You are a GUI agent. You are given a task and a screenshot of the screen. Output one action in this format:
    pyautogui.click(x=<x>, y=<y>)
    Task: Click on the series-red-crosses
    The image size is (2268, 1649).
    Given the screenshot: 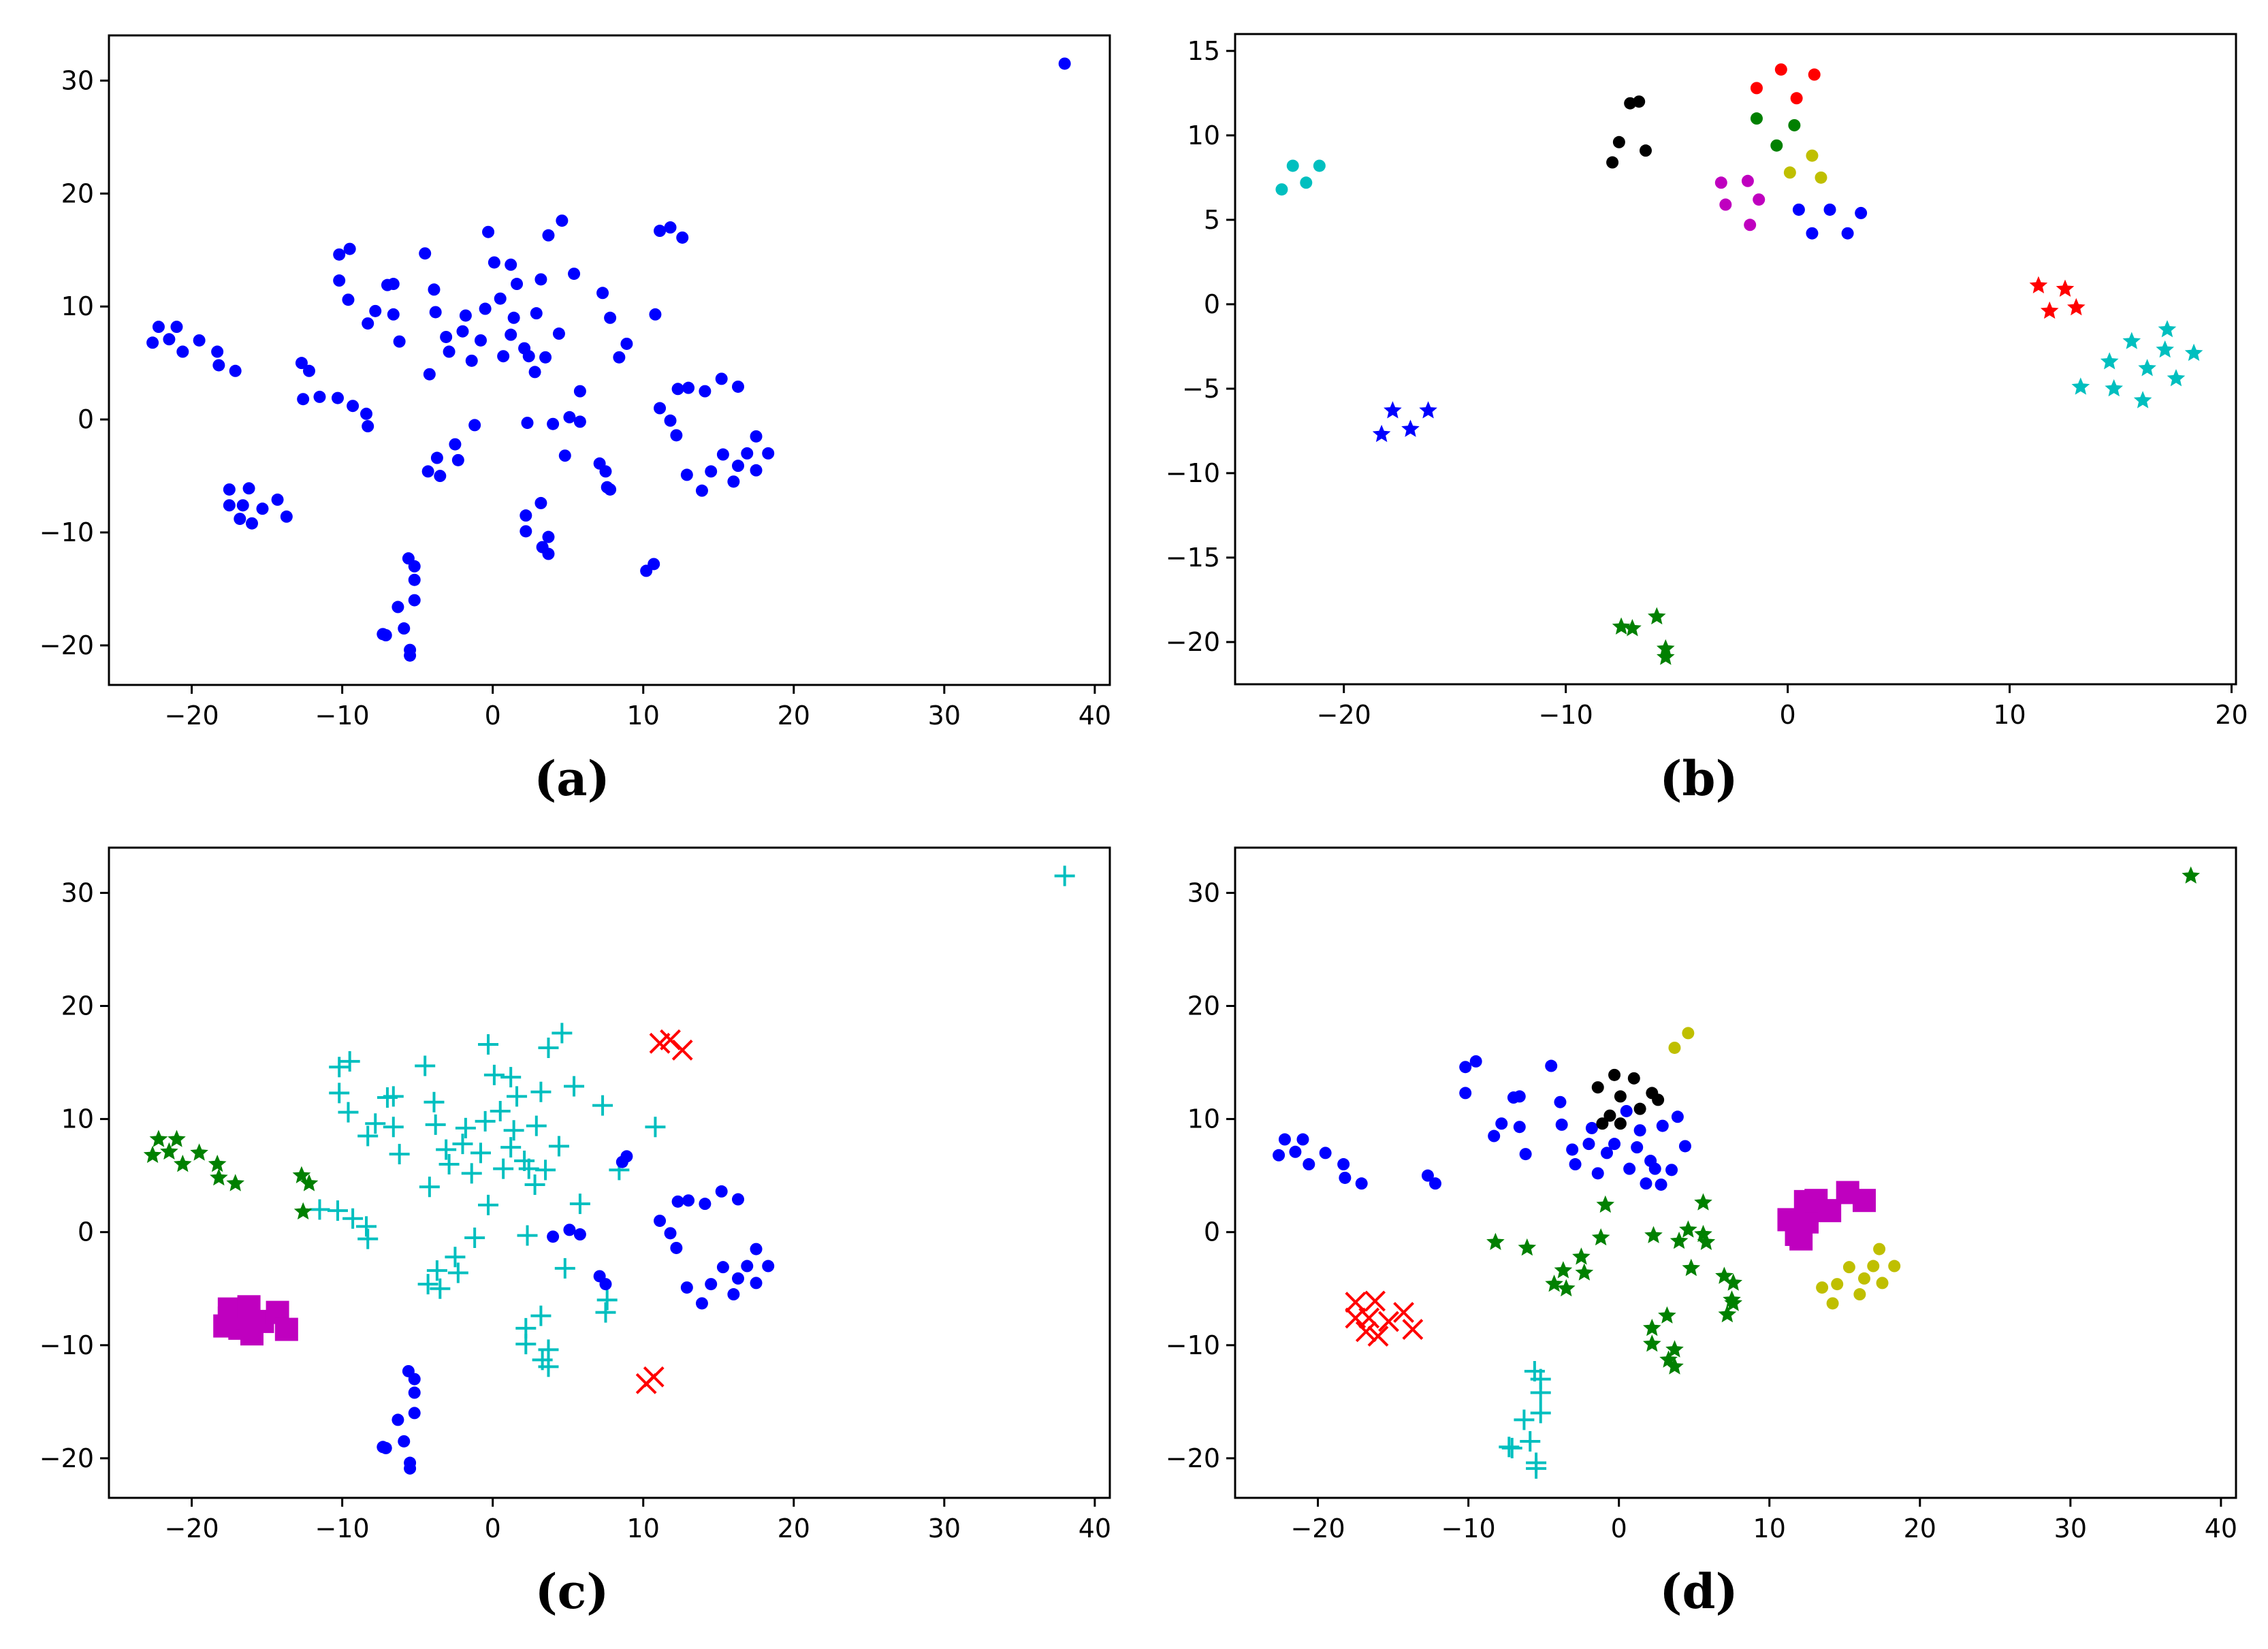 What is the action you would take?
    pyautogui.click(x=1384, y=1318)
    